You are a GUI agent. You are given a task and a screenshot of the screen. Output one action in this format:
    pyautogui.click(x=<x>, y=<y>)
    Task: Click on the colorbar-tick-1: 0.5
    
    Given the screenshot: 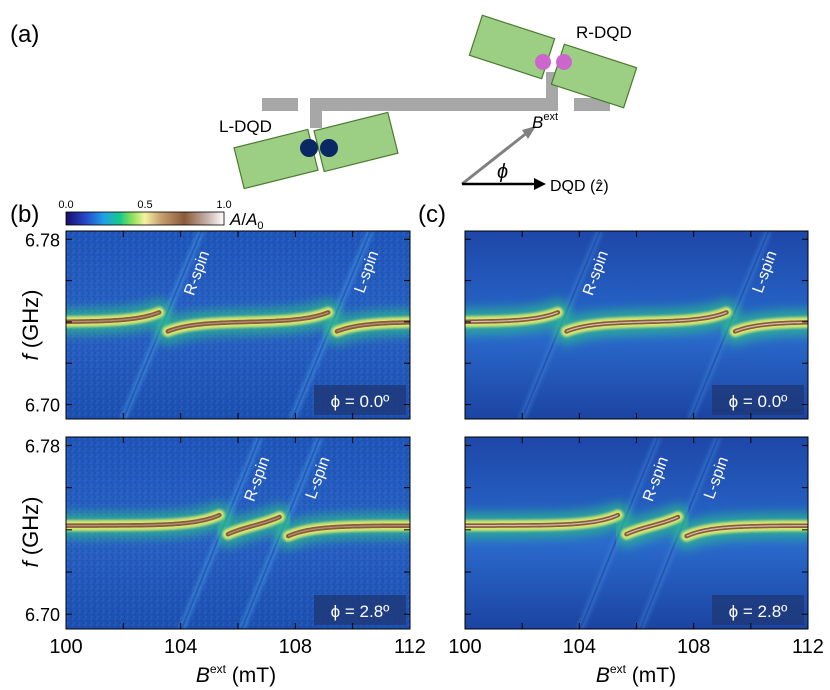 What is the action you would take?
    pyautogui.click(x=144, y=205)
    